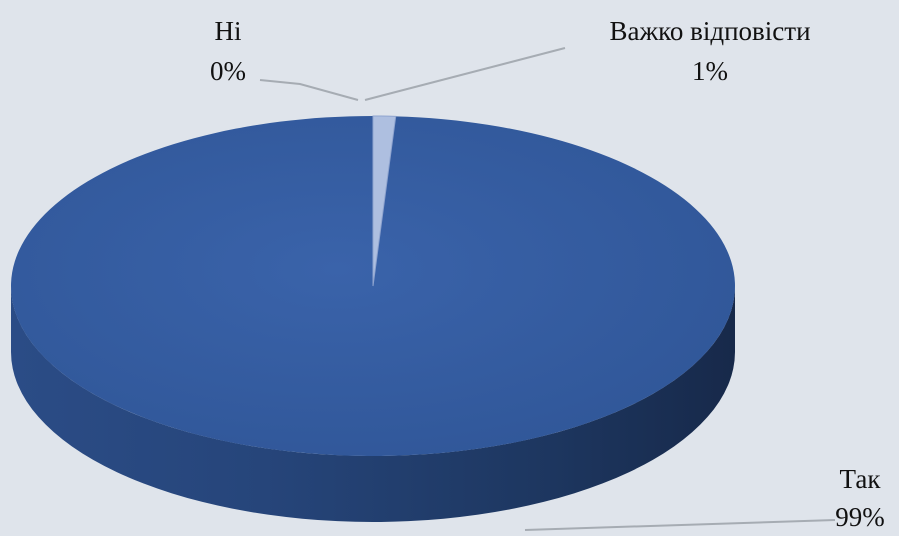 This screenshot has width=899, height=536. I want to click on label-vazhko-name: Важко відповісти, so click(709, 31).